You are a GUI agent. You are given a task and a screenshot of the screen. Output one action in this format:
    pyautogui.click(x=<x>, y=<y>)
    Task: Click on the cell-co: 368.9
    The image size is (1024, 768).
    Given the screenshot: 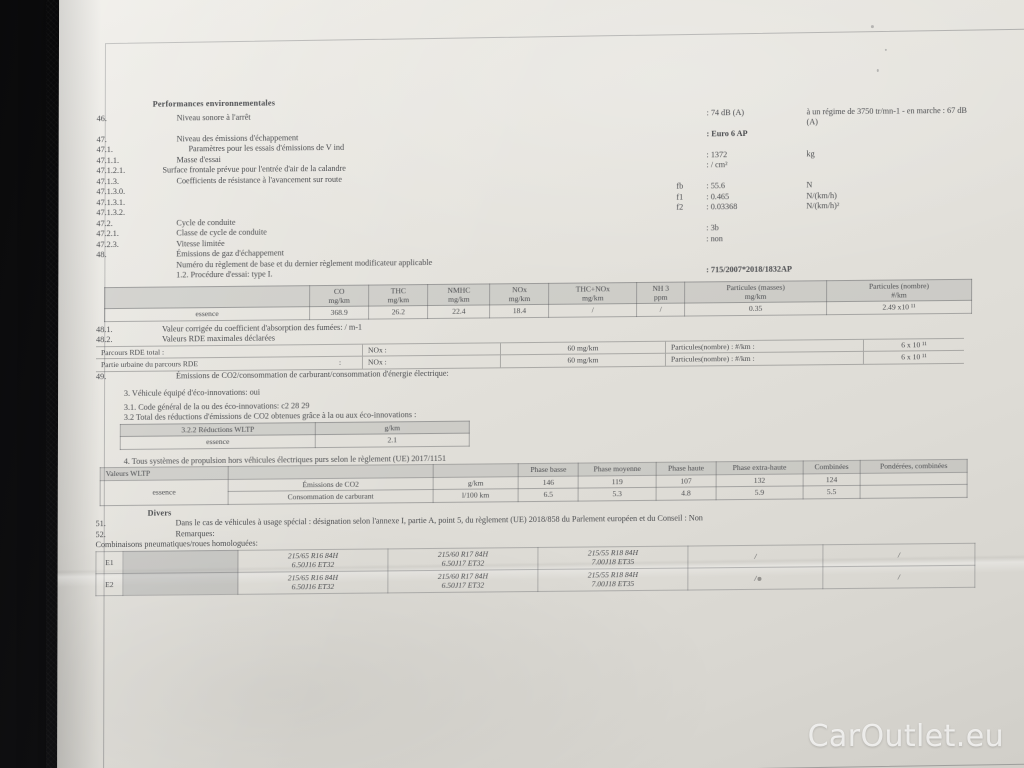 What is the action you would take?
    pyautogui.click(x=339, y=313)
    